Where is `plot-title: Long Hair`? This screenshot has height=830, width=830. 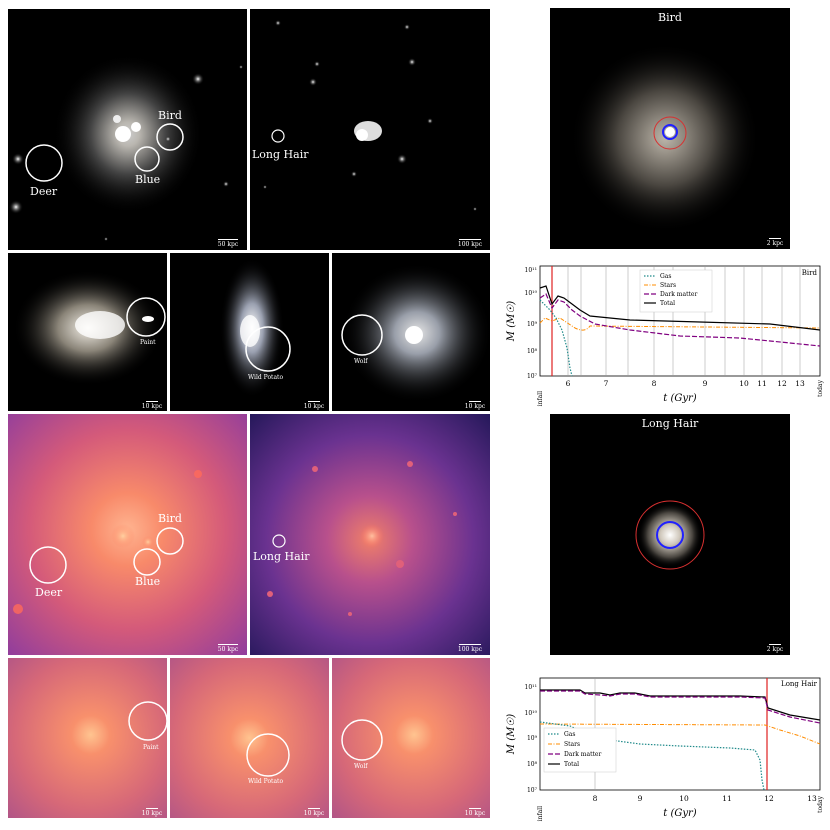 plot-title: Long Hair is located at coordinates (799, 684).